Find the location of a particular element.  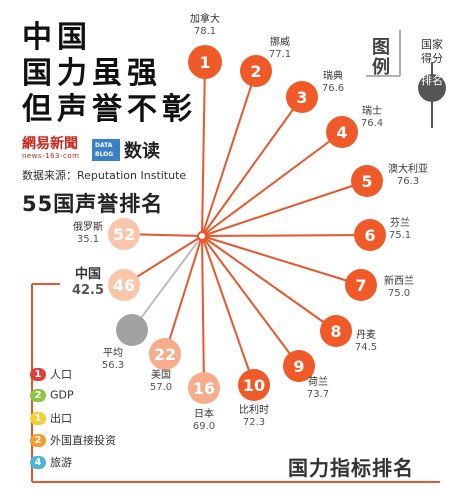

rank-number: 2 is located at coordinates (255, 71).